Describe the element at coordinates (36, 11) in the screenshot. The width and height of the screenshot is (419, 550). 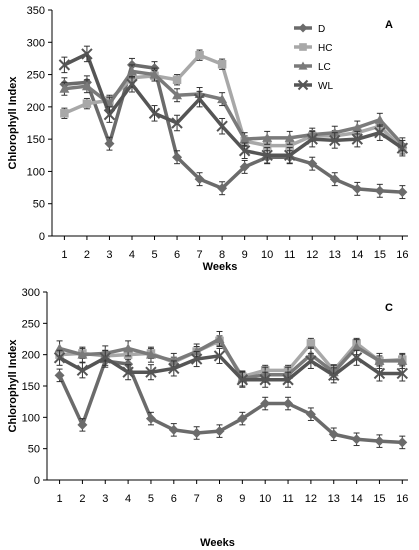
I see `y-tick-label: 350` at that location.